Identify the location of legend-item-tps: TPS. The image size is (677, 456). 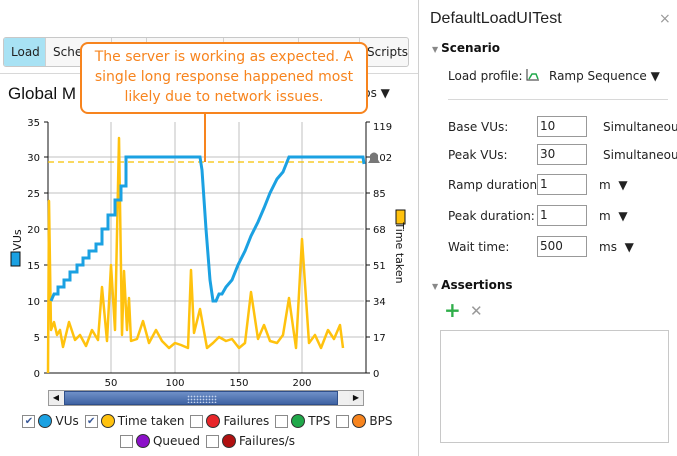
(302, 421).